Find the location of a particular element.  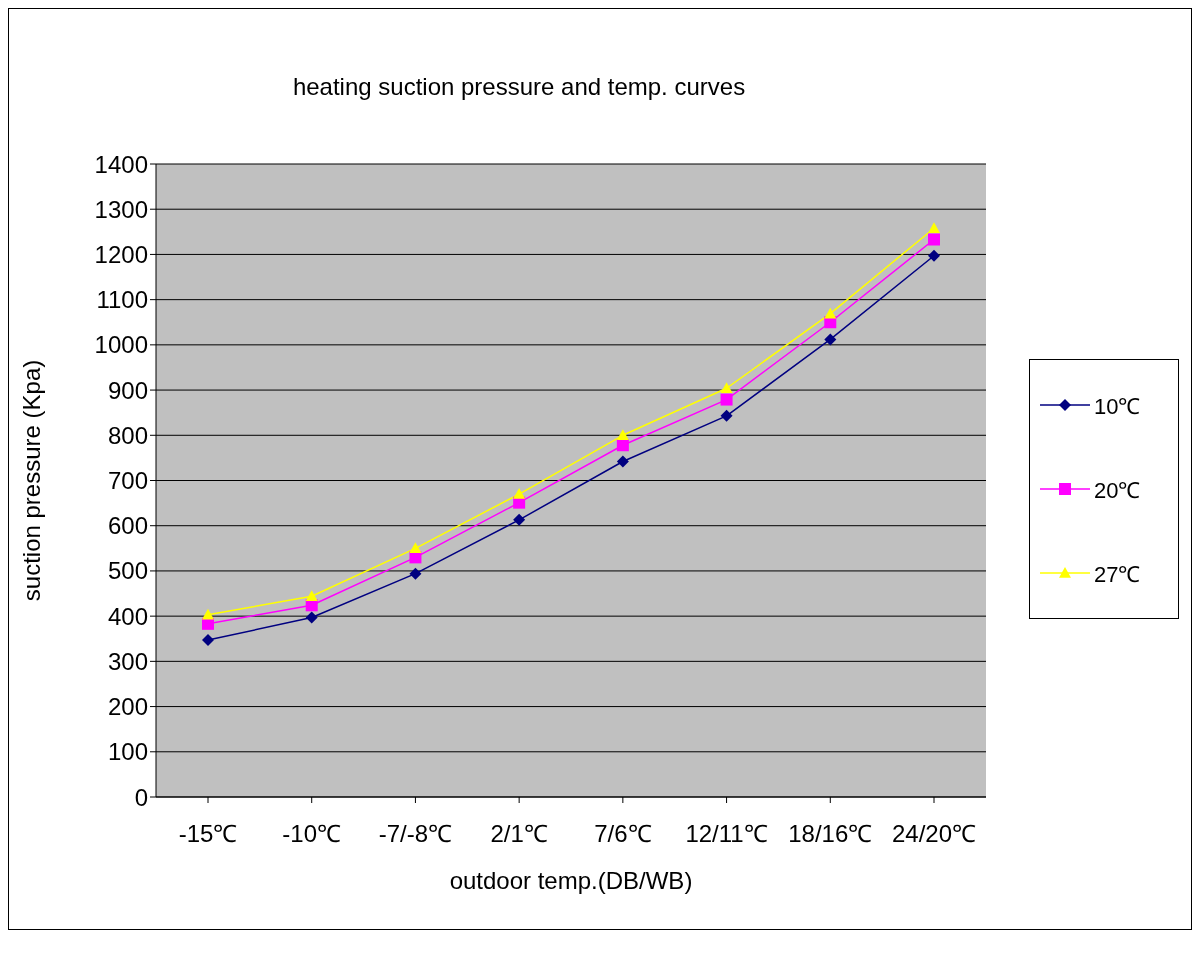

y-tick-label: 1000 is located at coordinates (121, 345).